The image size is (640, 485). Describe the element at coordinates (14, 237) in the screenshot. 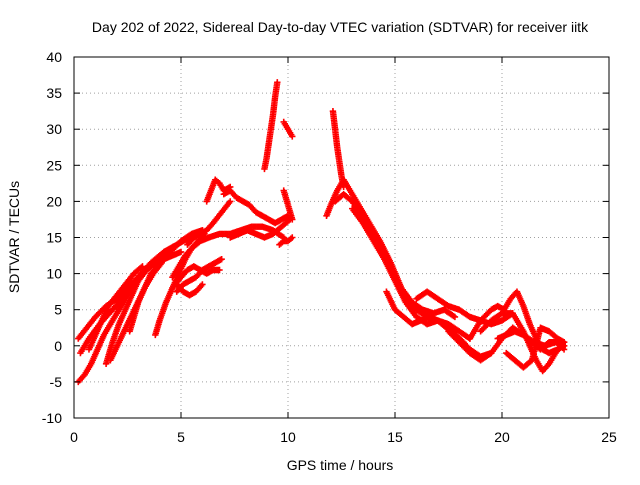

I see `y-axis-label: SDTVAR / TECUs` at that location.